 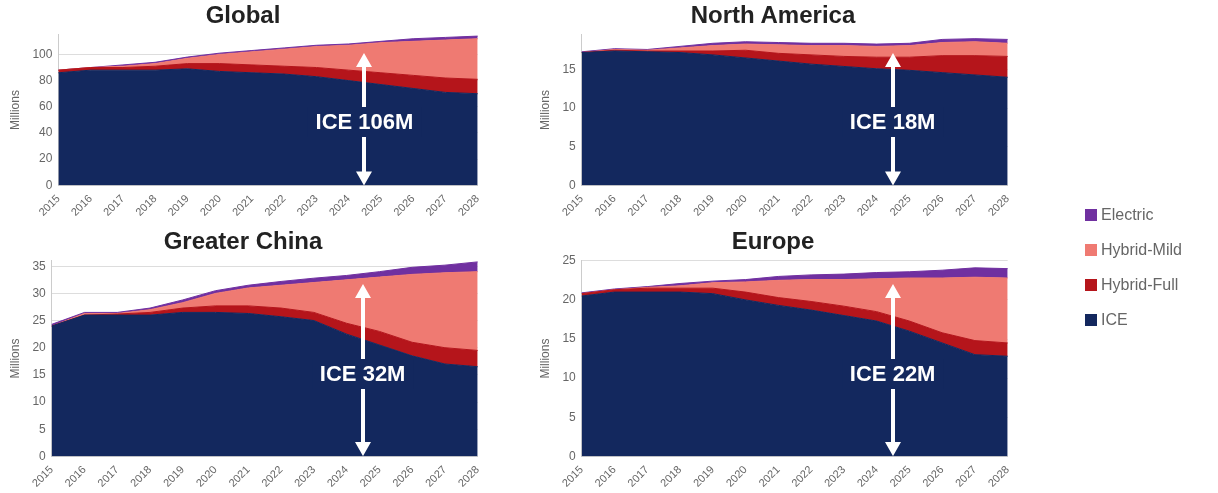 What do you see at coordinates (773, 15) in the screenshot?
I see `chart-title: North America` at bounding box center [773, 15].